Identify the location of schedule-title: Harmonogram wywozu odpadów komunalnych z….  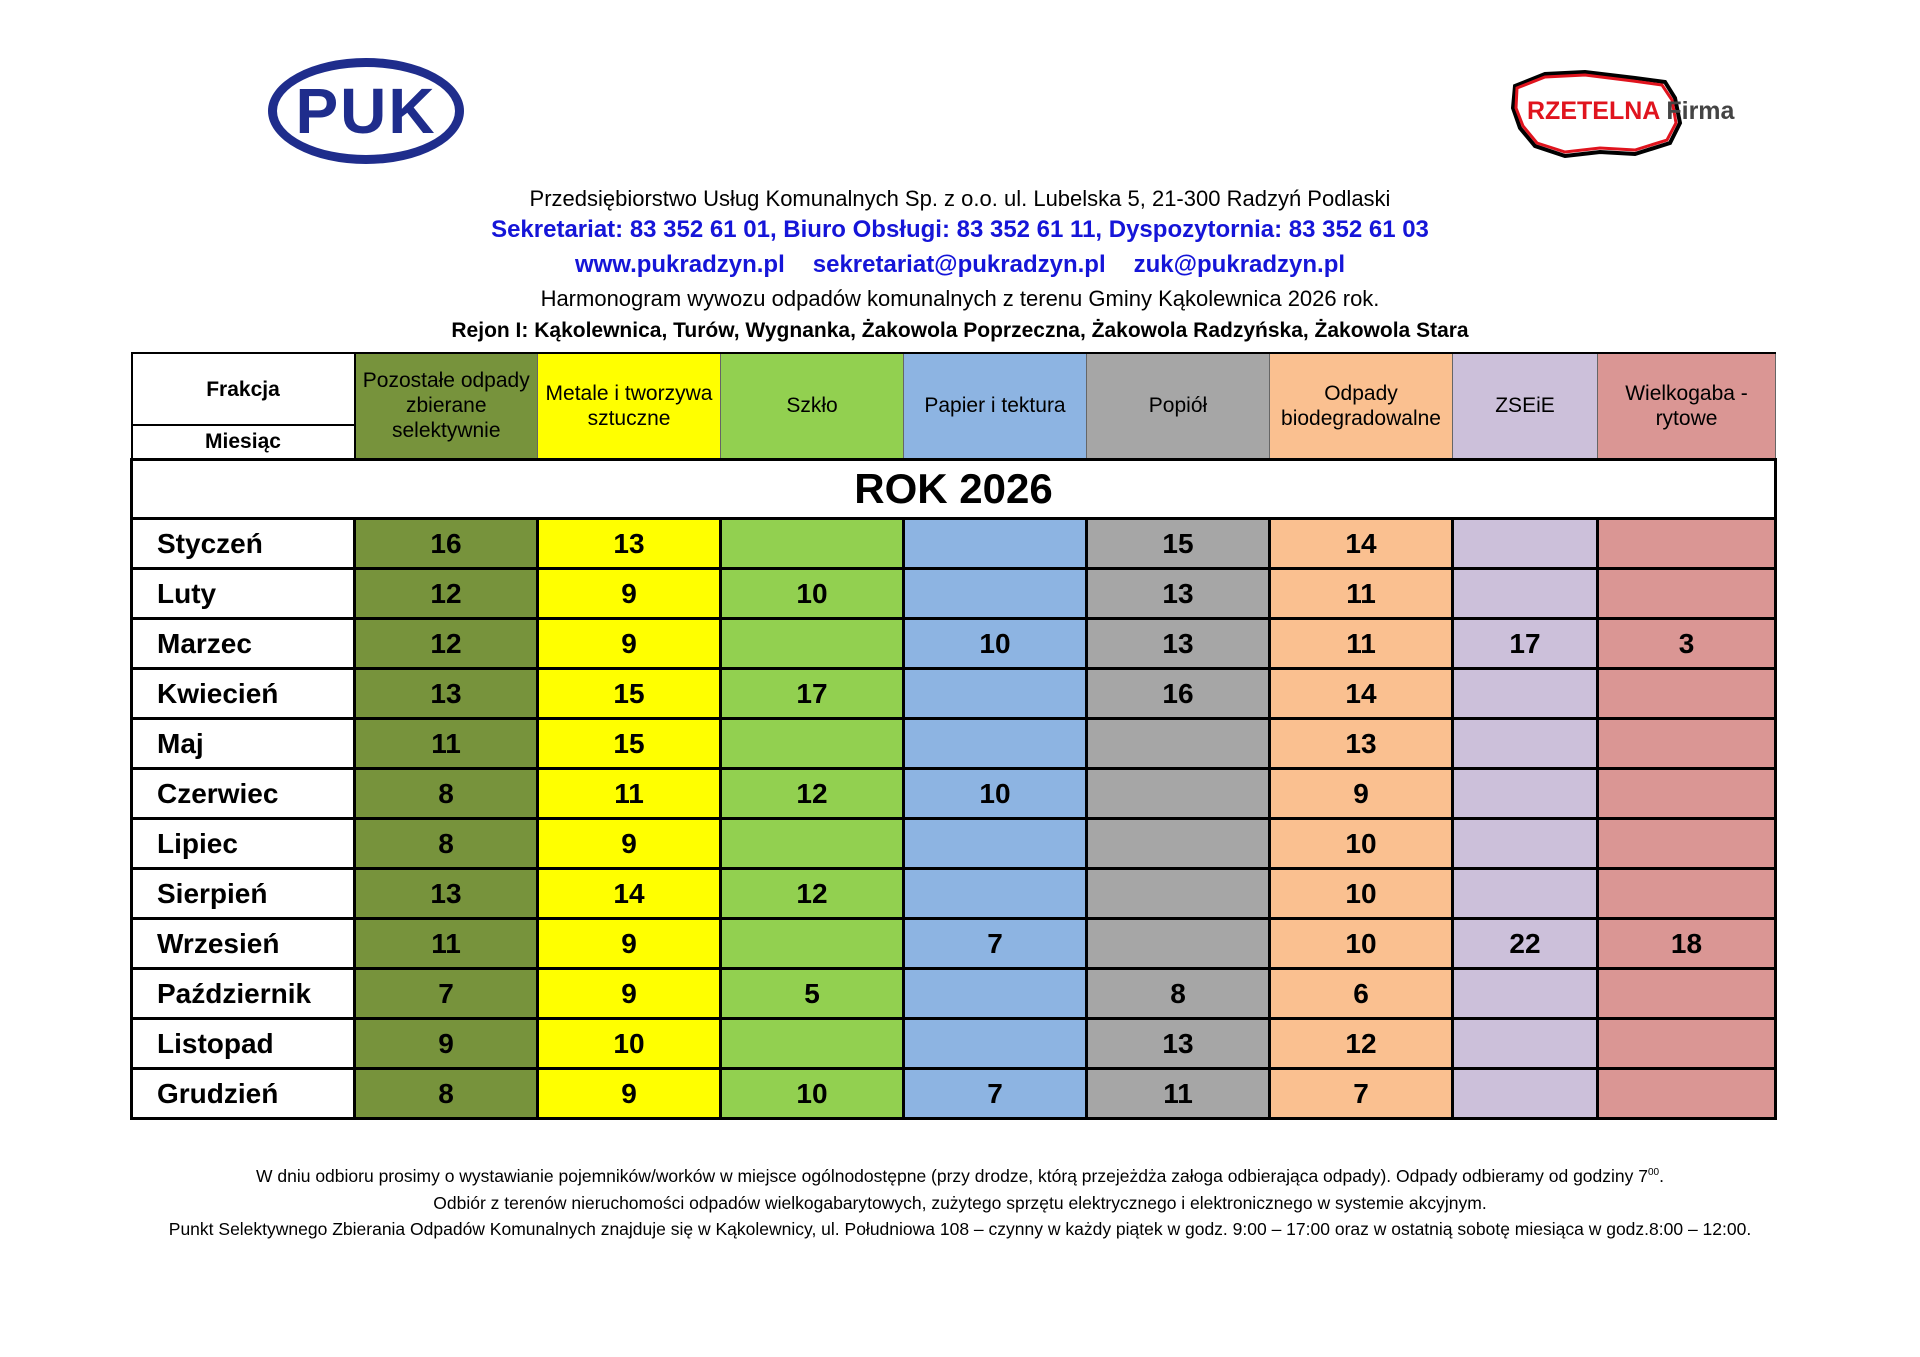
(960, 298).